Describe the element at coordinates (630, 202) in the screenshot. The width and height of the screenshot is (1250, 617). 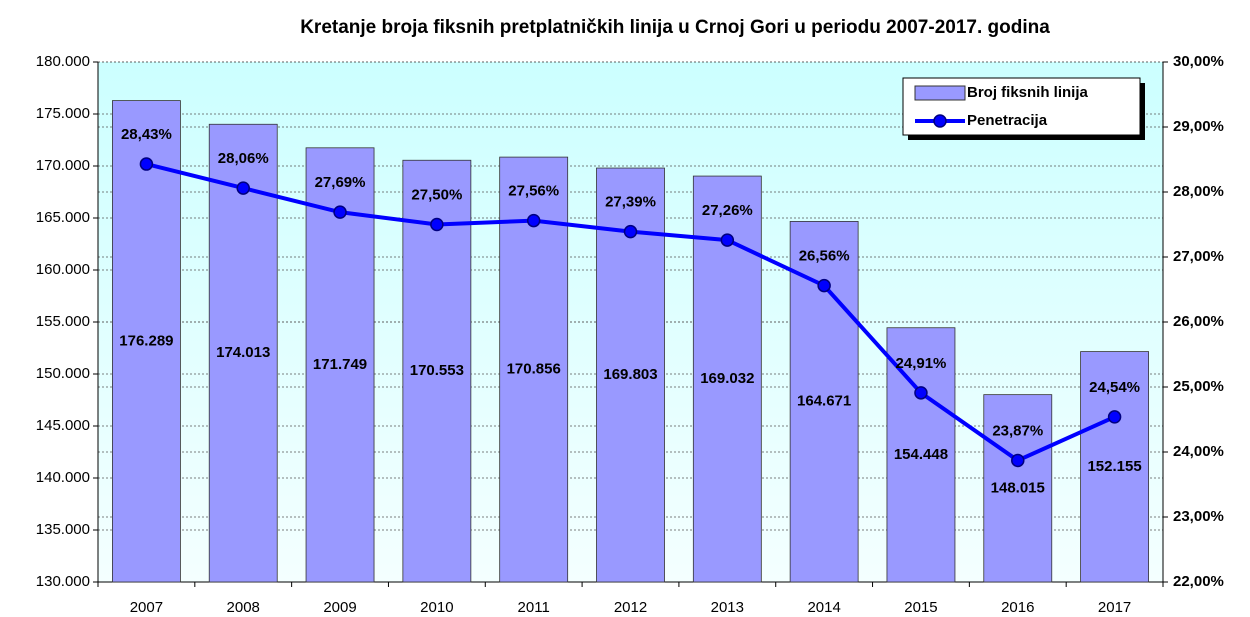
I see `line-value-label: 27,39%` at that location.